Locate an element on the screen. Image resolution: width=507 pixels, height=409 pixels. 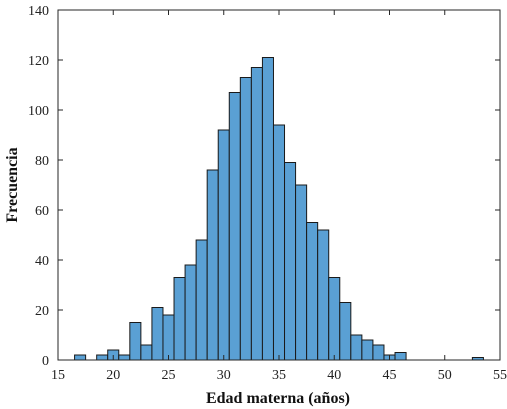
y-tick-label-40: 40 is located at coordinates (42, 261).